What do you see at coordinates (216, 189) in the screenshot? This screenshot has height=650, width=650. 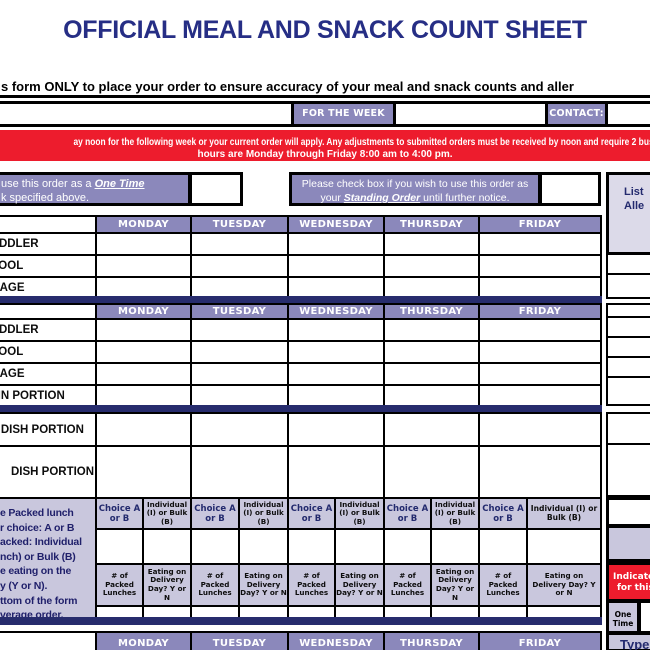 I see `one-time-checkbox` at bounding box center [216, 189].